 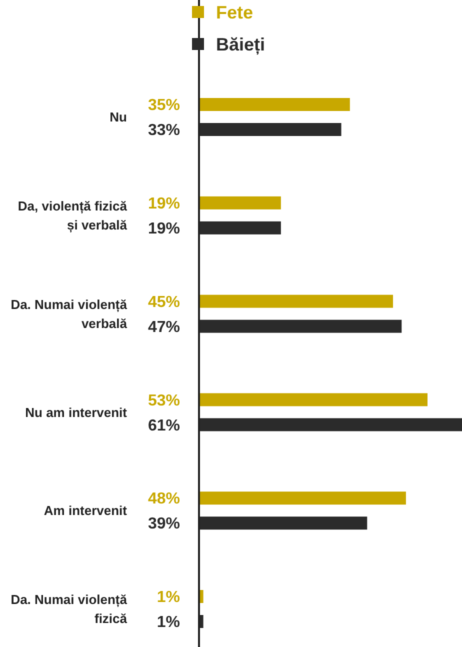 I want to click on data-label: 48%, so click(x=164, y=499).